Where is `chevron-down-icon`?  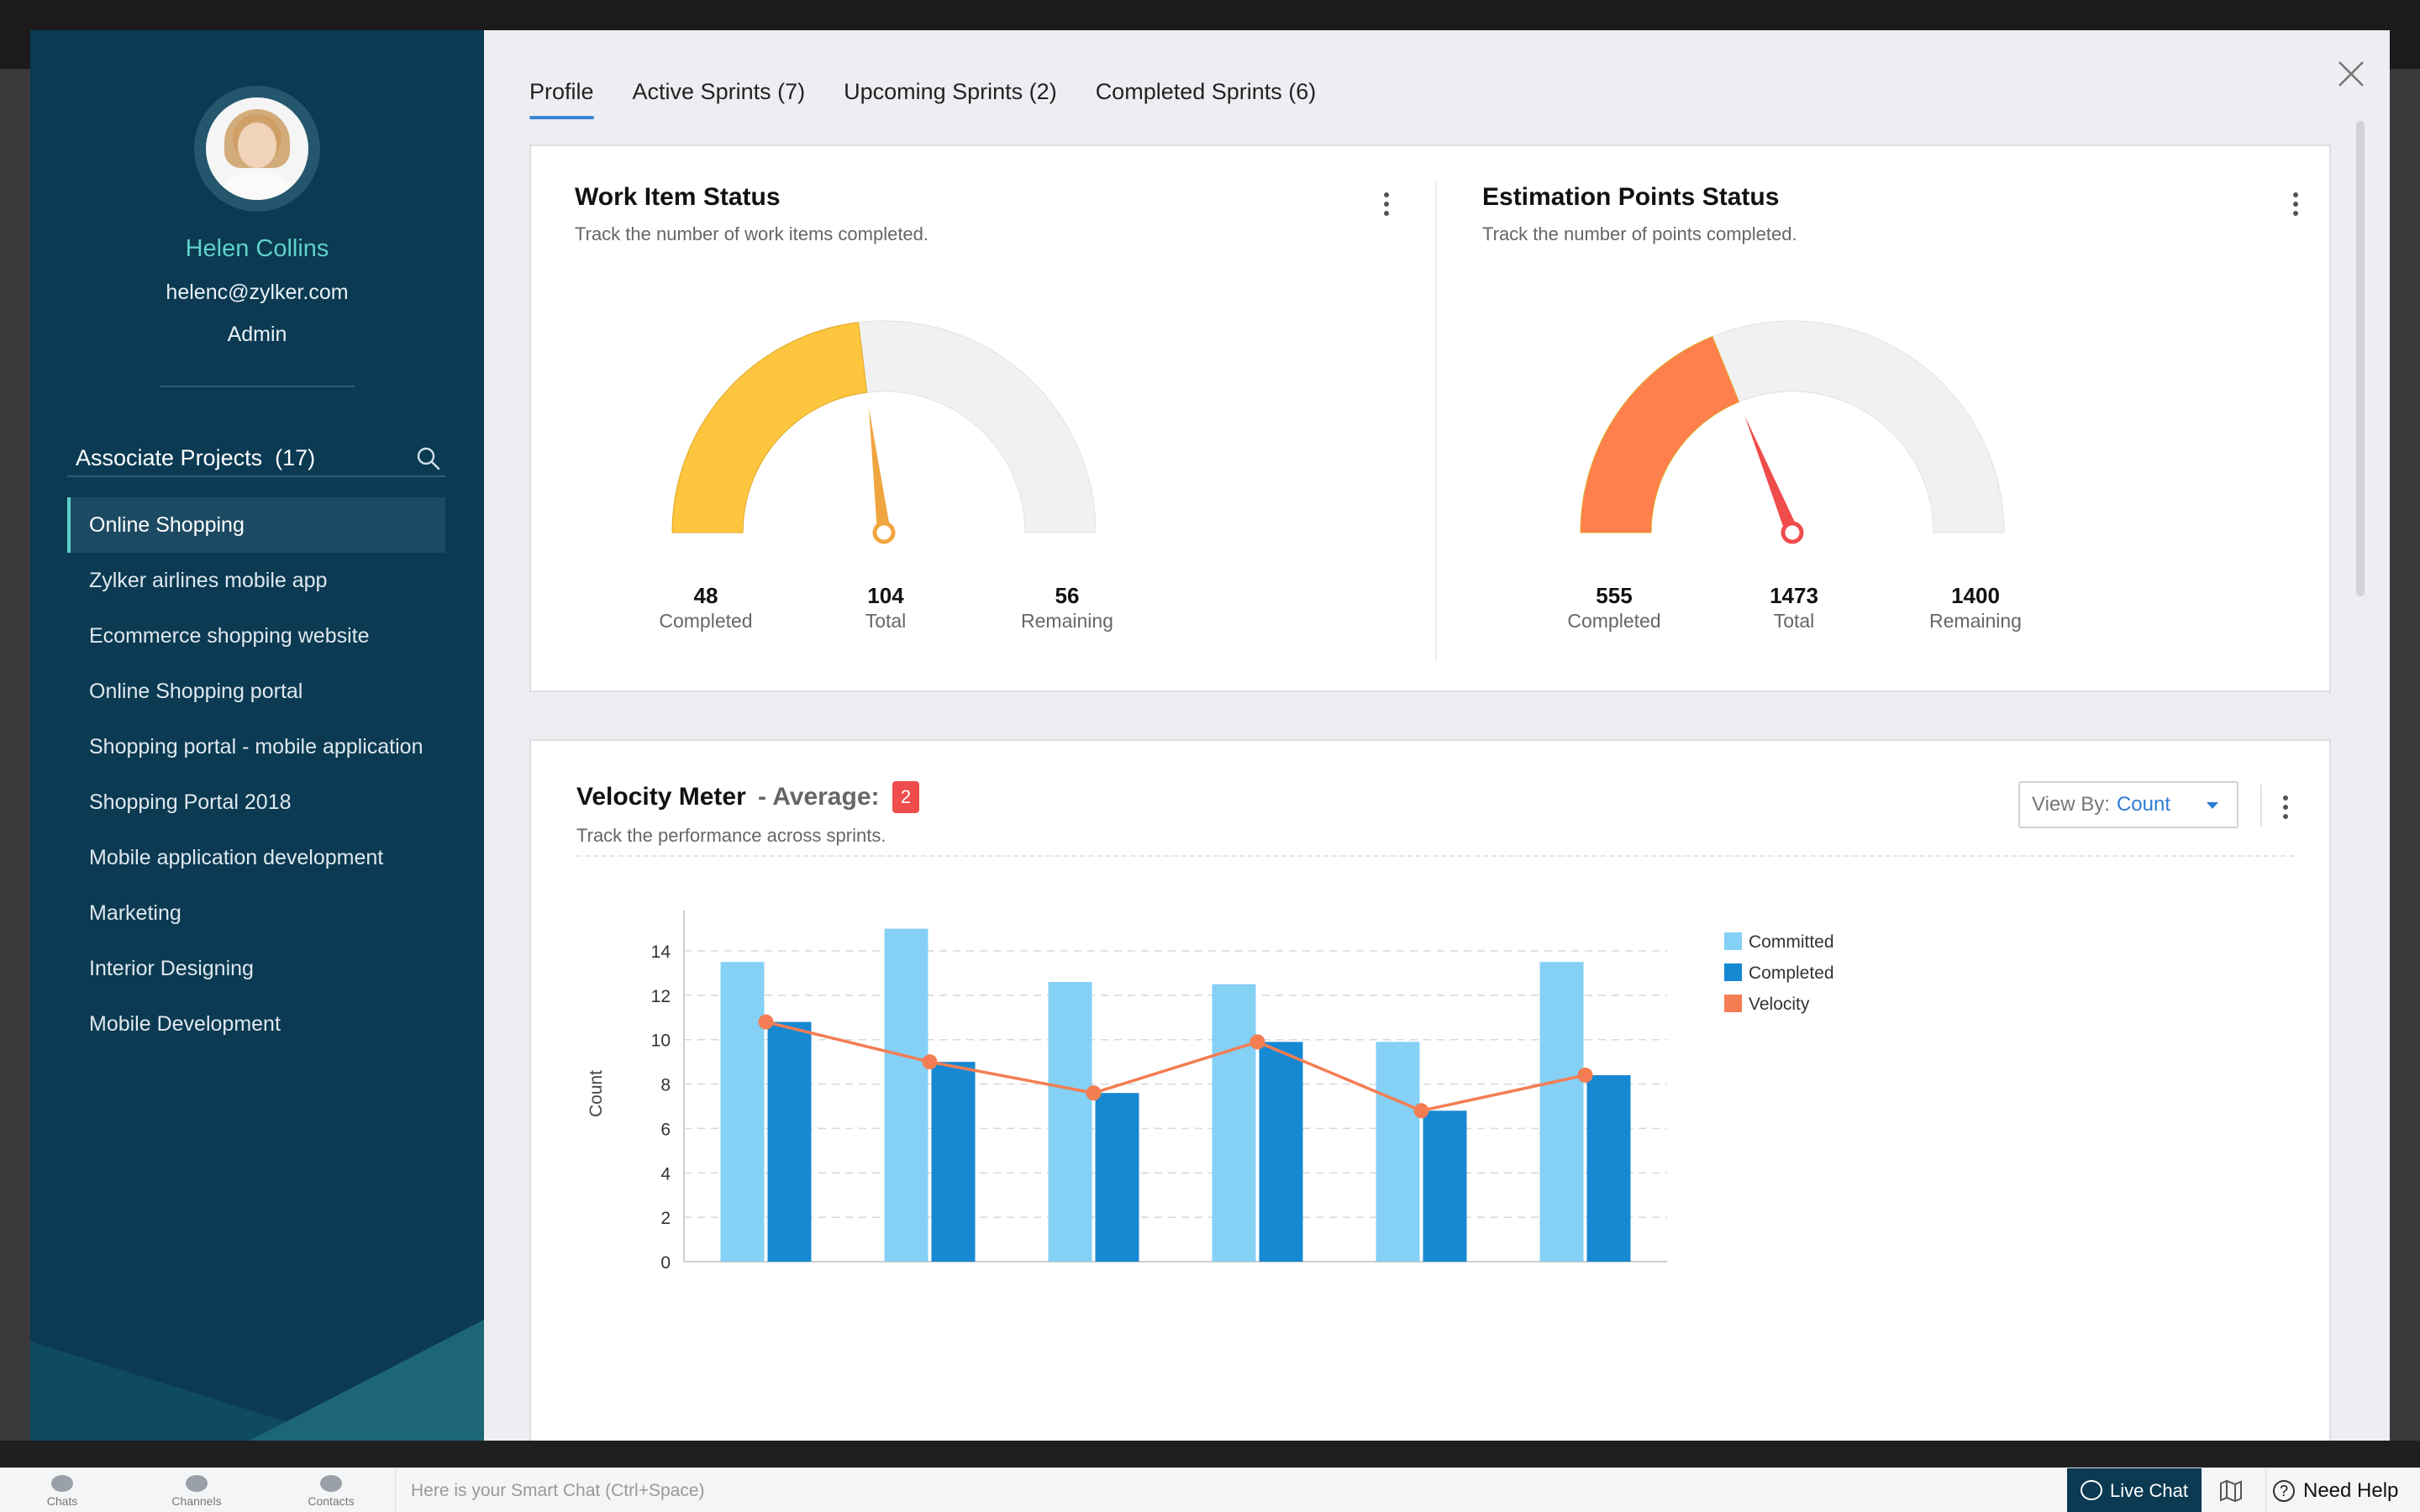
chevron-down-icon is located at coordinates (2212, 805).